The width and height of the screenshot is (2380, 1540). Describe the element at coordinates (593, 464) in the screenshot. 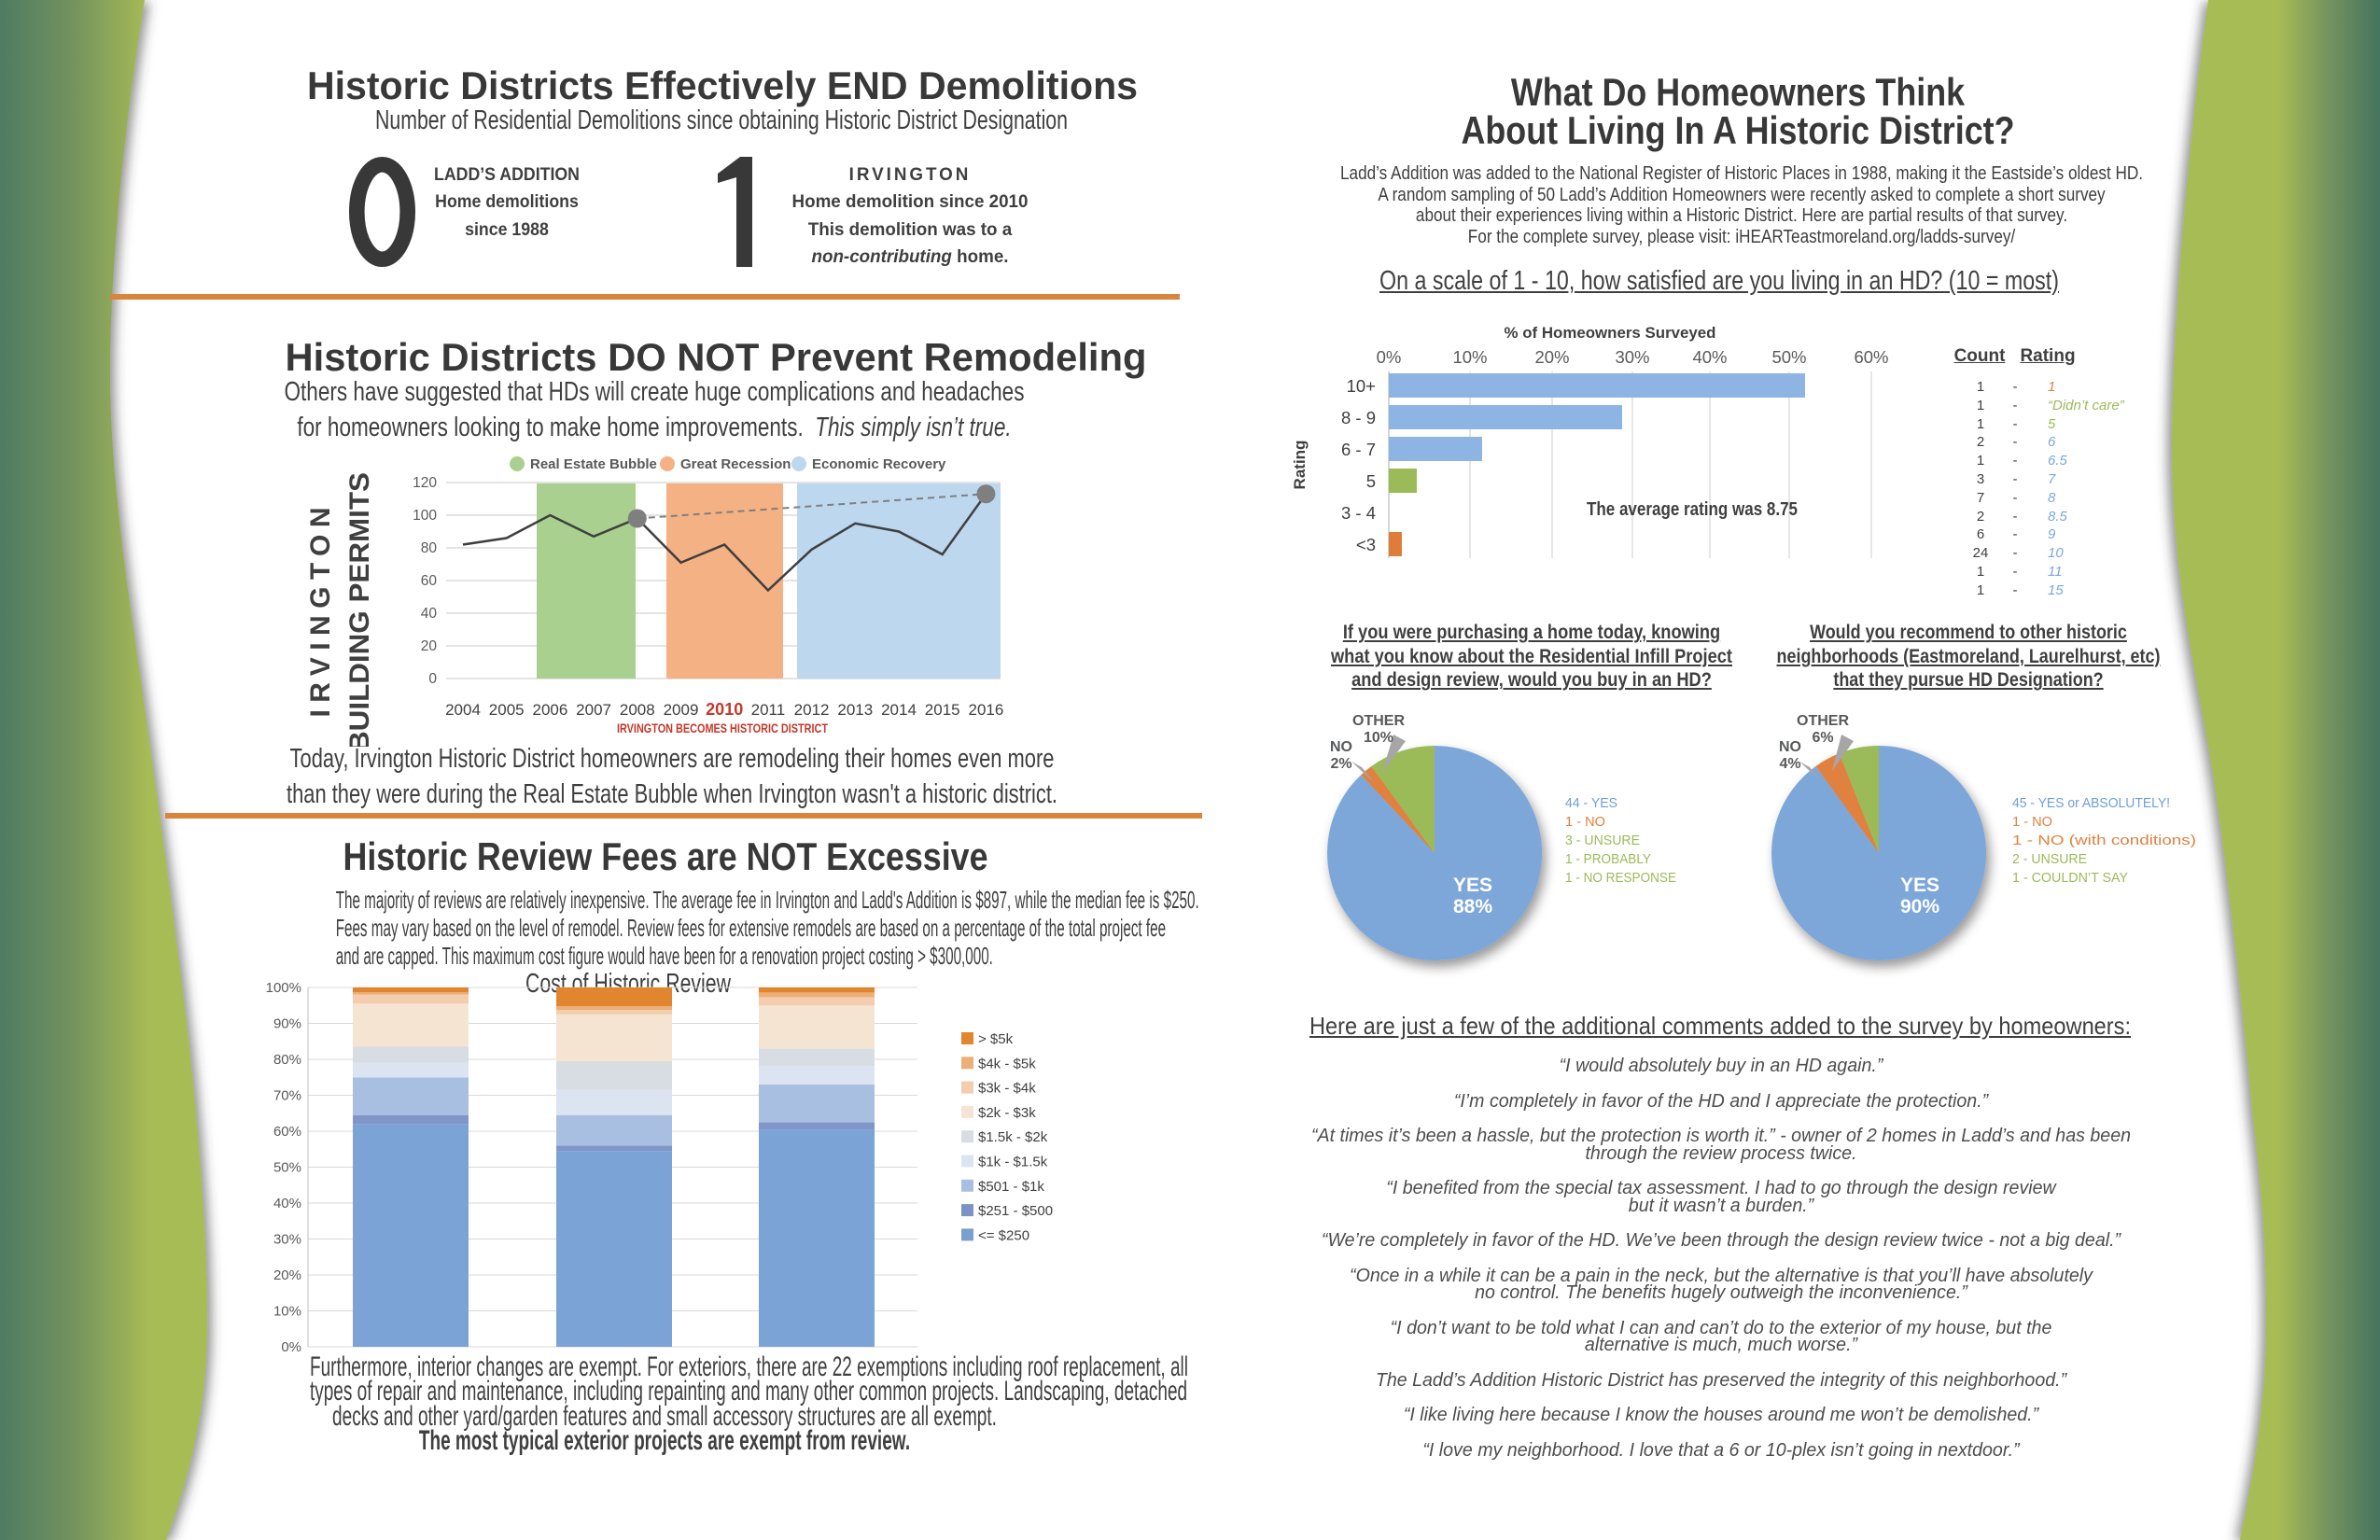

I see `svg-text: Real Estate Bubble` at that location.